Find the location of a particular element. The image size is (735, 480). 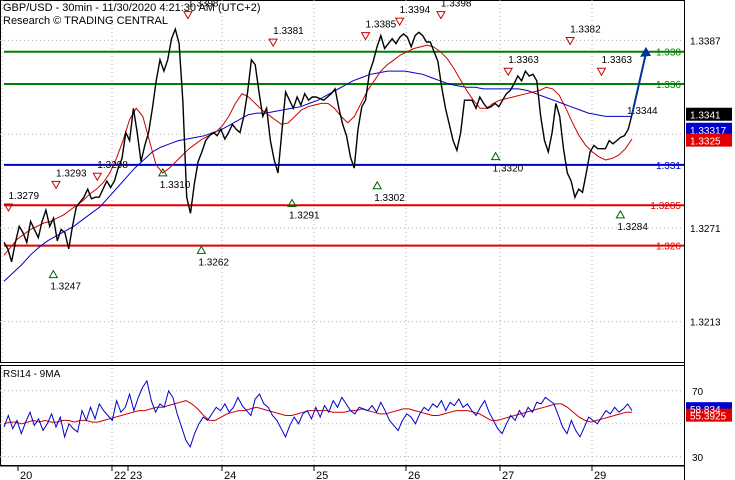

current-price-label: 1.3344 is located at coordinates (642, 111).